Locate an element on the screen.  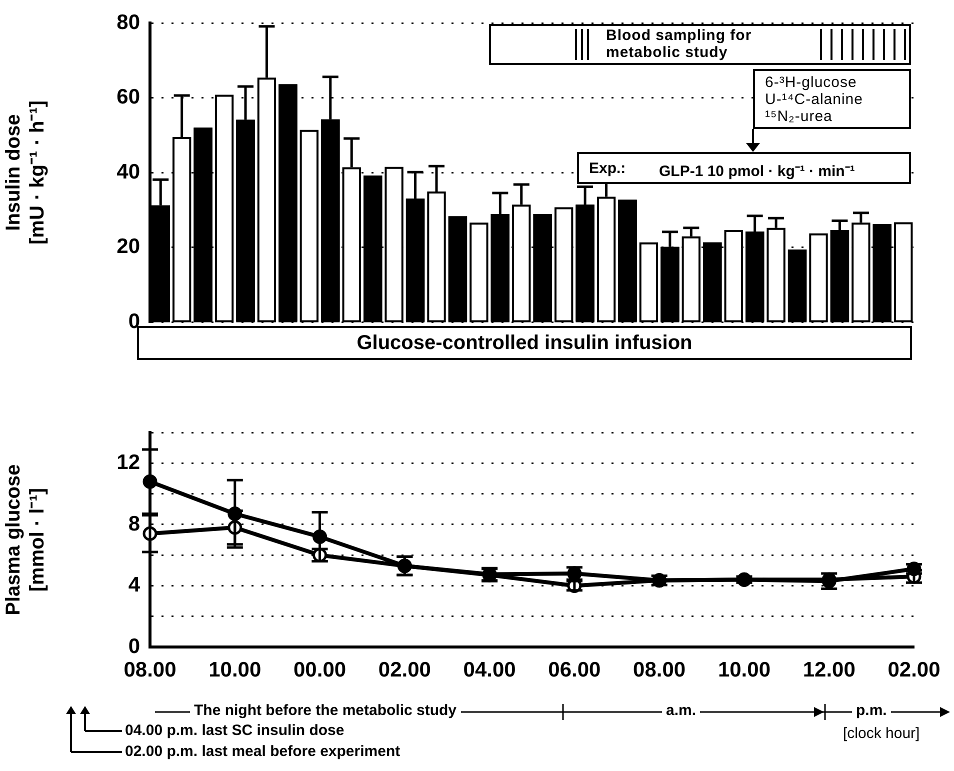
y-tick-label: 8 is located at coordinates (134, 524).